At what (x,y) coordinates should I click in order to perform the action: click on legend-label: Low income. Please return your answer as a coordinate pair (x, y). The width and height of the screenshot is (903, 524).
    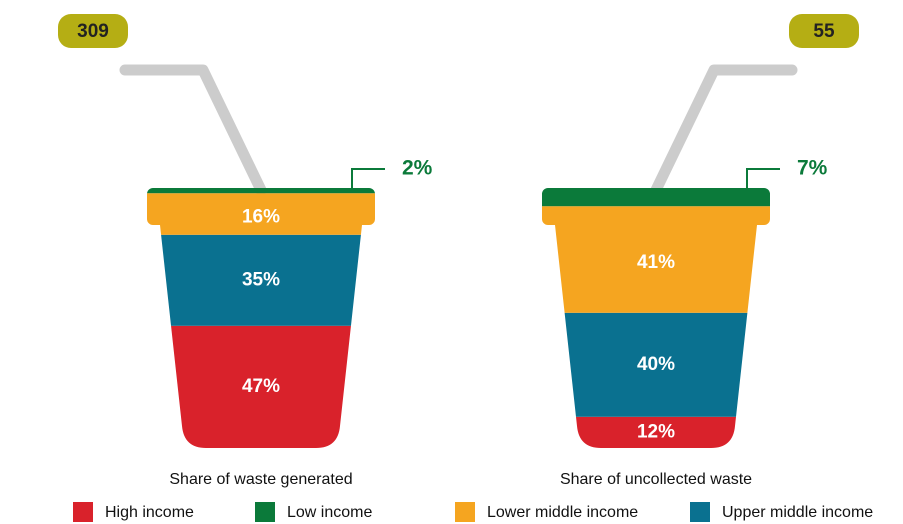
    Looking at the image, I should click on (329, 512).